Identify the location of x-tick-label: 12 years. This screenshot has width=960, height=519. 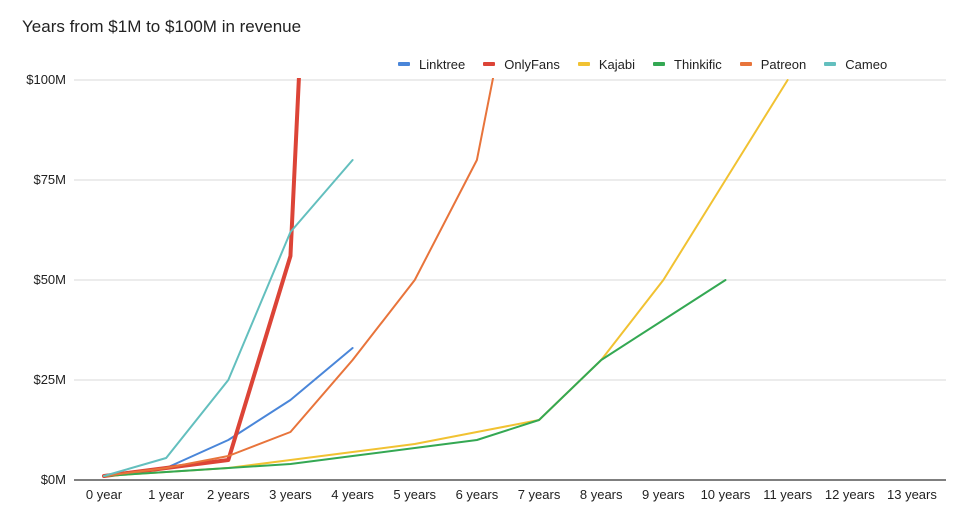
(850, 494).